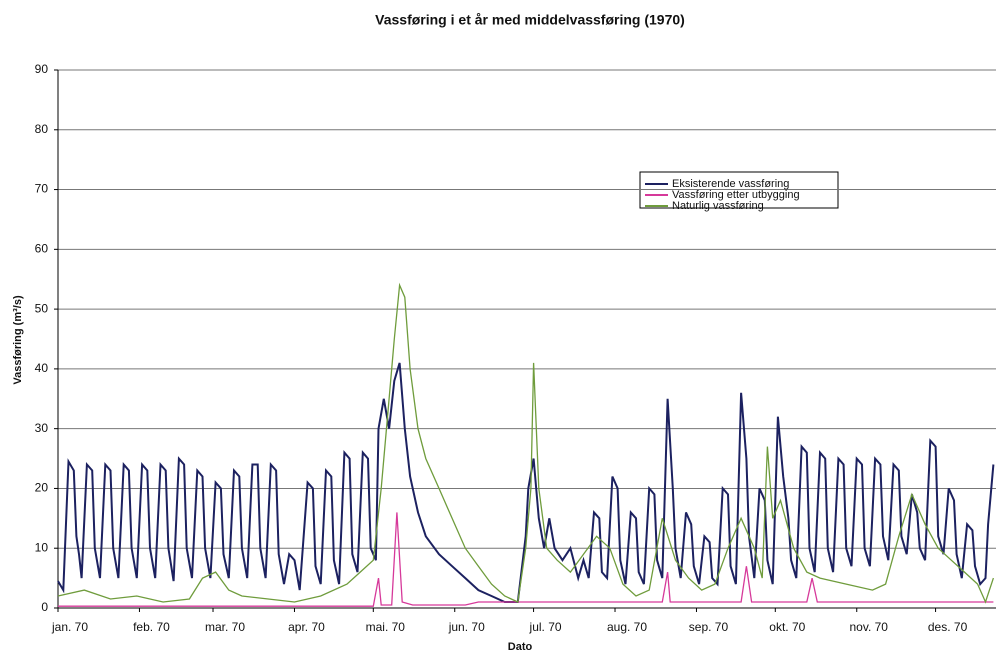 The image size is (998, 661). I want to click on y-axis-label: Vassføring (m³/s), so click(18, 340).